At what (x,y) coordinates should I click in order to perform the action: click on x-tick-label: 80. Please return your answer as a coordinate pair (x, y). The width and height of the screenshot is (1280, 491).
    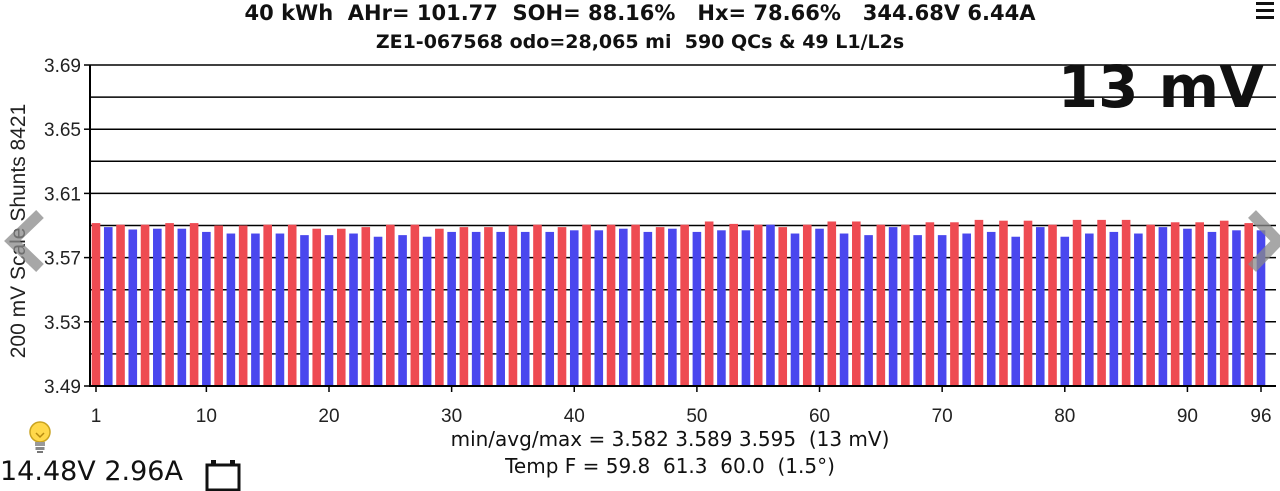
    Looking at the image, I should click on (1064, 416).